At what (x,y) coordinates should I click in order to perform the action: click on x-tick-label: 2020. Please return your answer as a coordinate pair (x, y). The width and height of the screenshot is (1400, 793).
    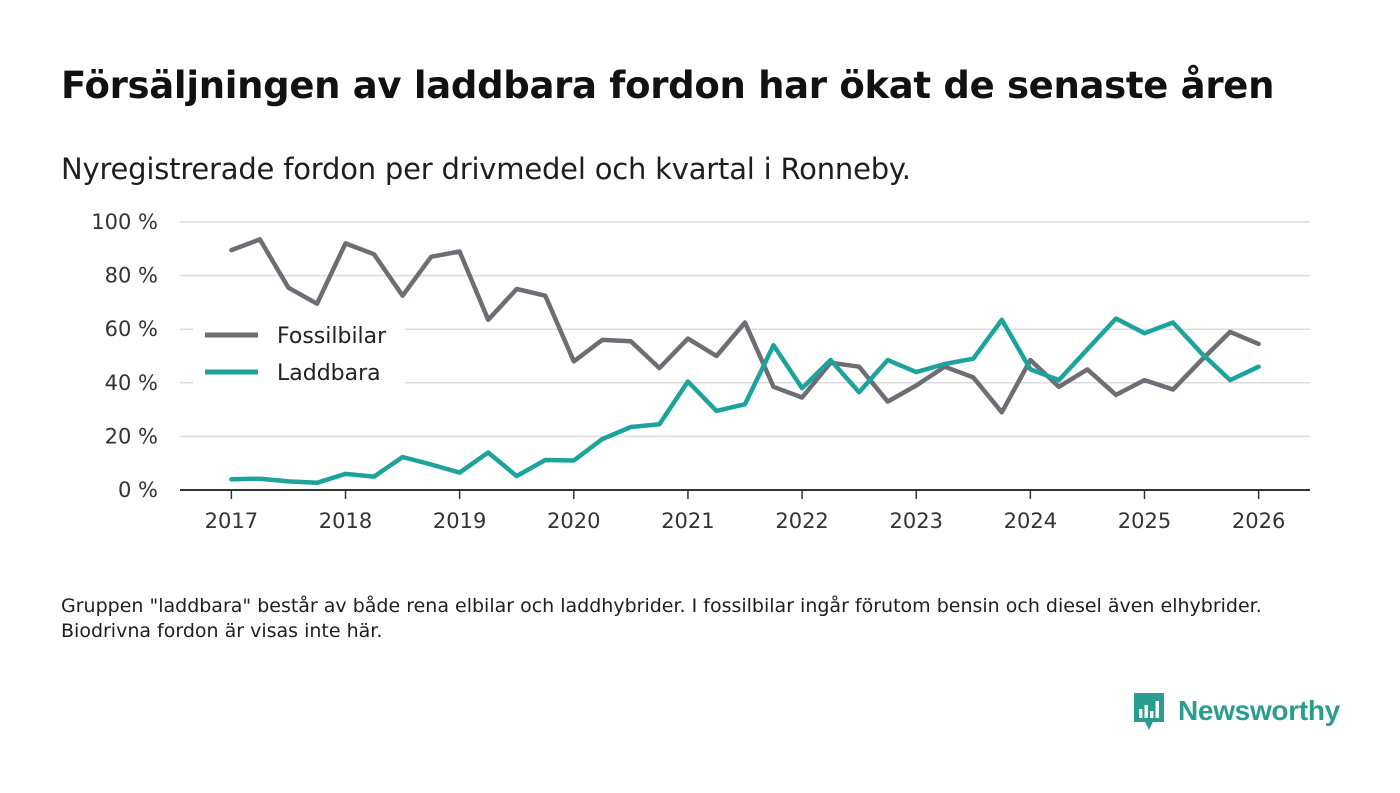
    Looking at the image, I should click on (573, 521).